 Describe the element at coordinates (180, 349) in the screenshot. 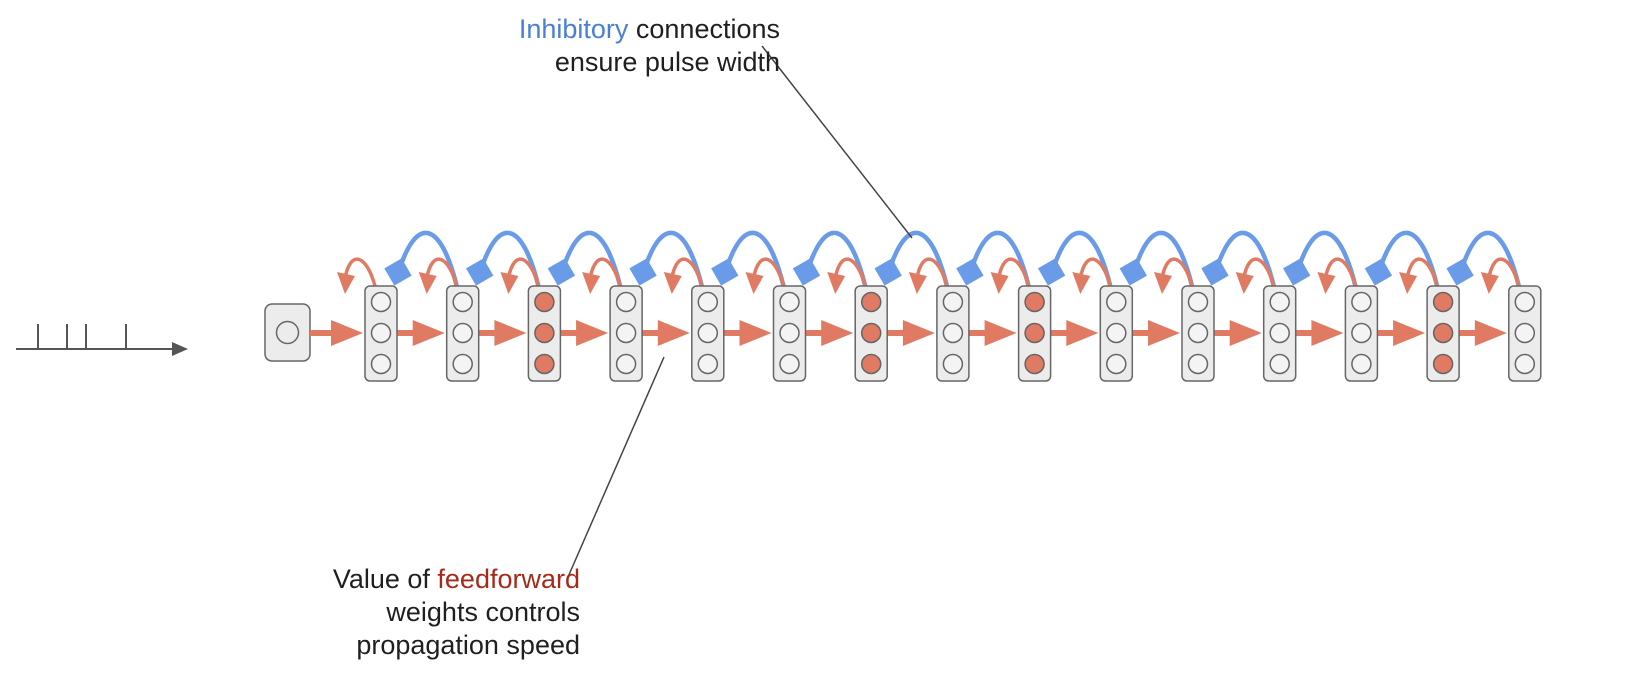

I see `time-axis-arrowhead` at that location.